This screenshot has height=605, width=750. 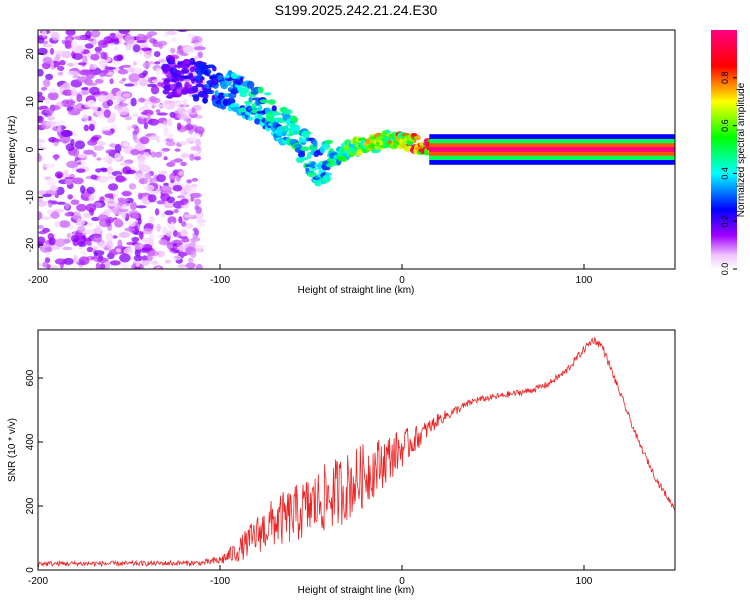 I want to click on signal-band, so click(x=552, y=149).